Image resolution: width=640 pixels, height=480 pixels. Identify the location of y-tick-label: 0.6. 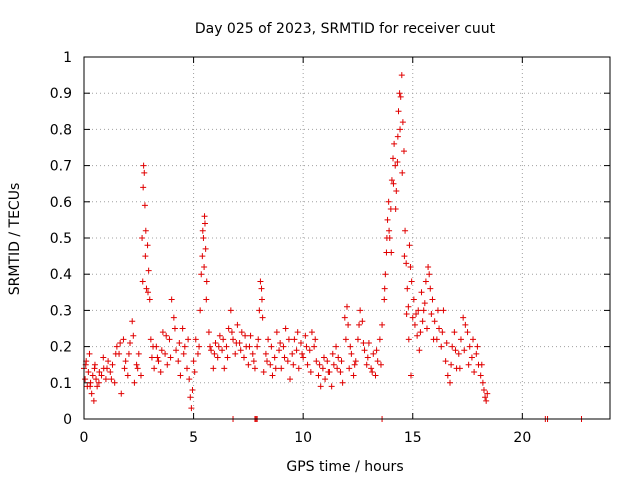
(61, 203).